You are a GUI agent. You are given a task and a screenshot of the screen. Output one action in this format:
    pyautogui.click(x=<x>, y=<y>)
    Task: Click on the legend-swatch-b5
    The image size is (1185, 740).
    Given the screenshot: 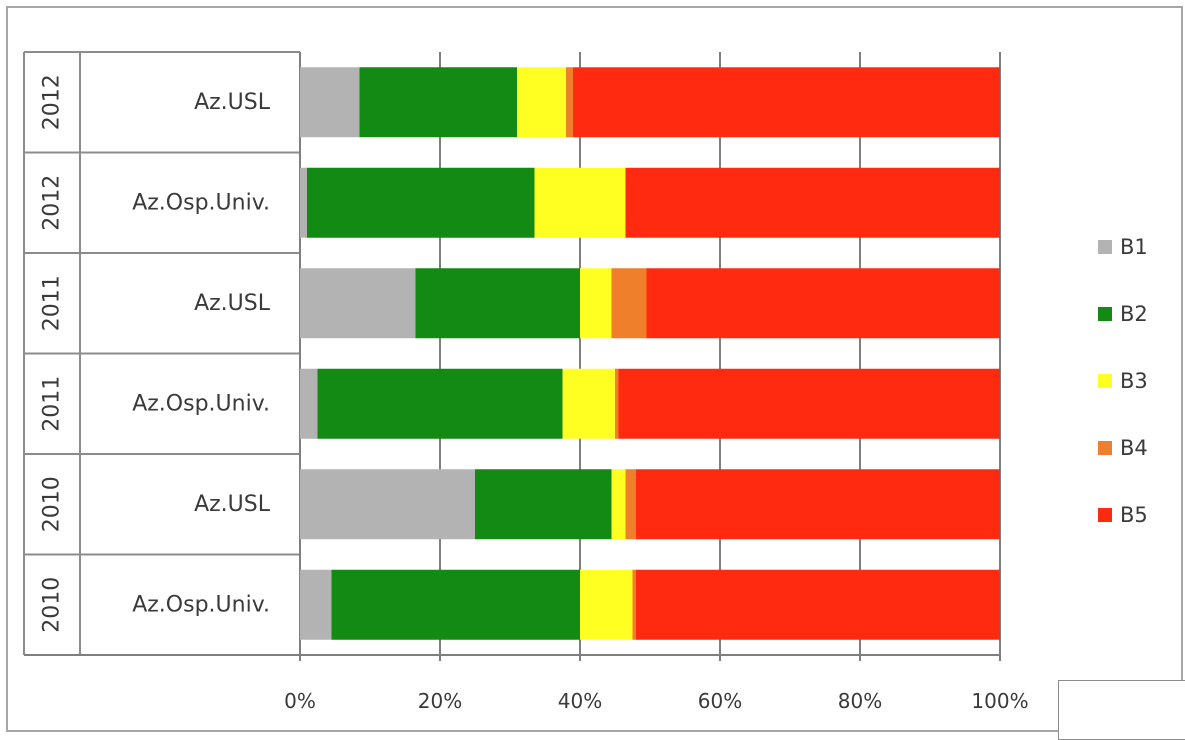 What is the action you would take?
    pyautogui.click(x=1105, y=515)
    